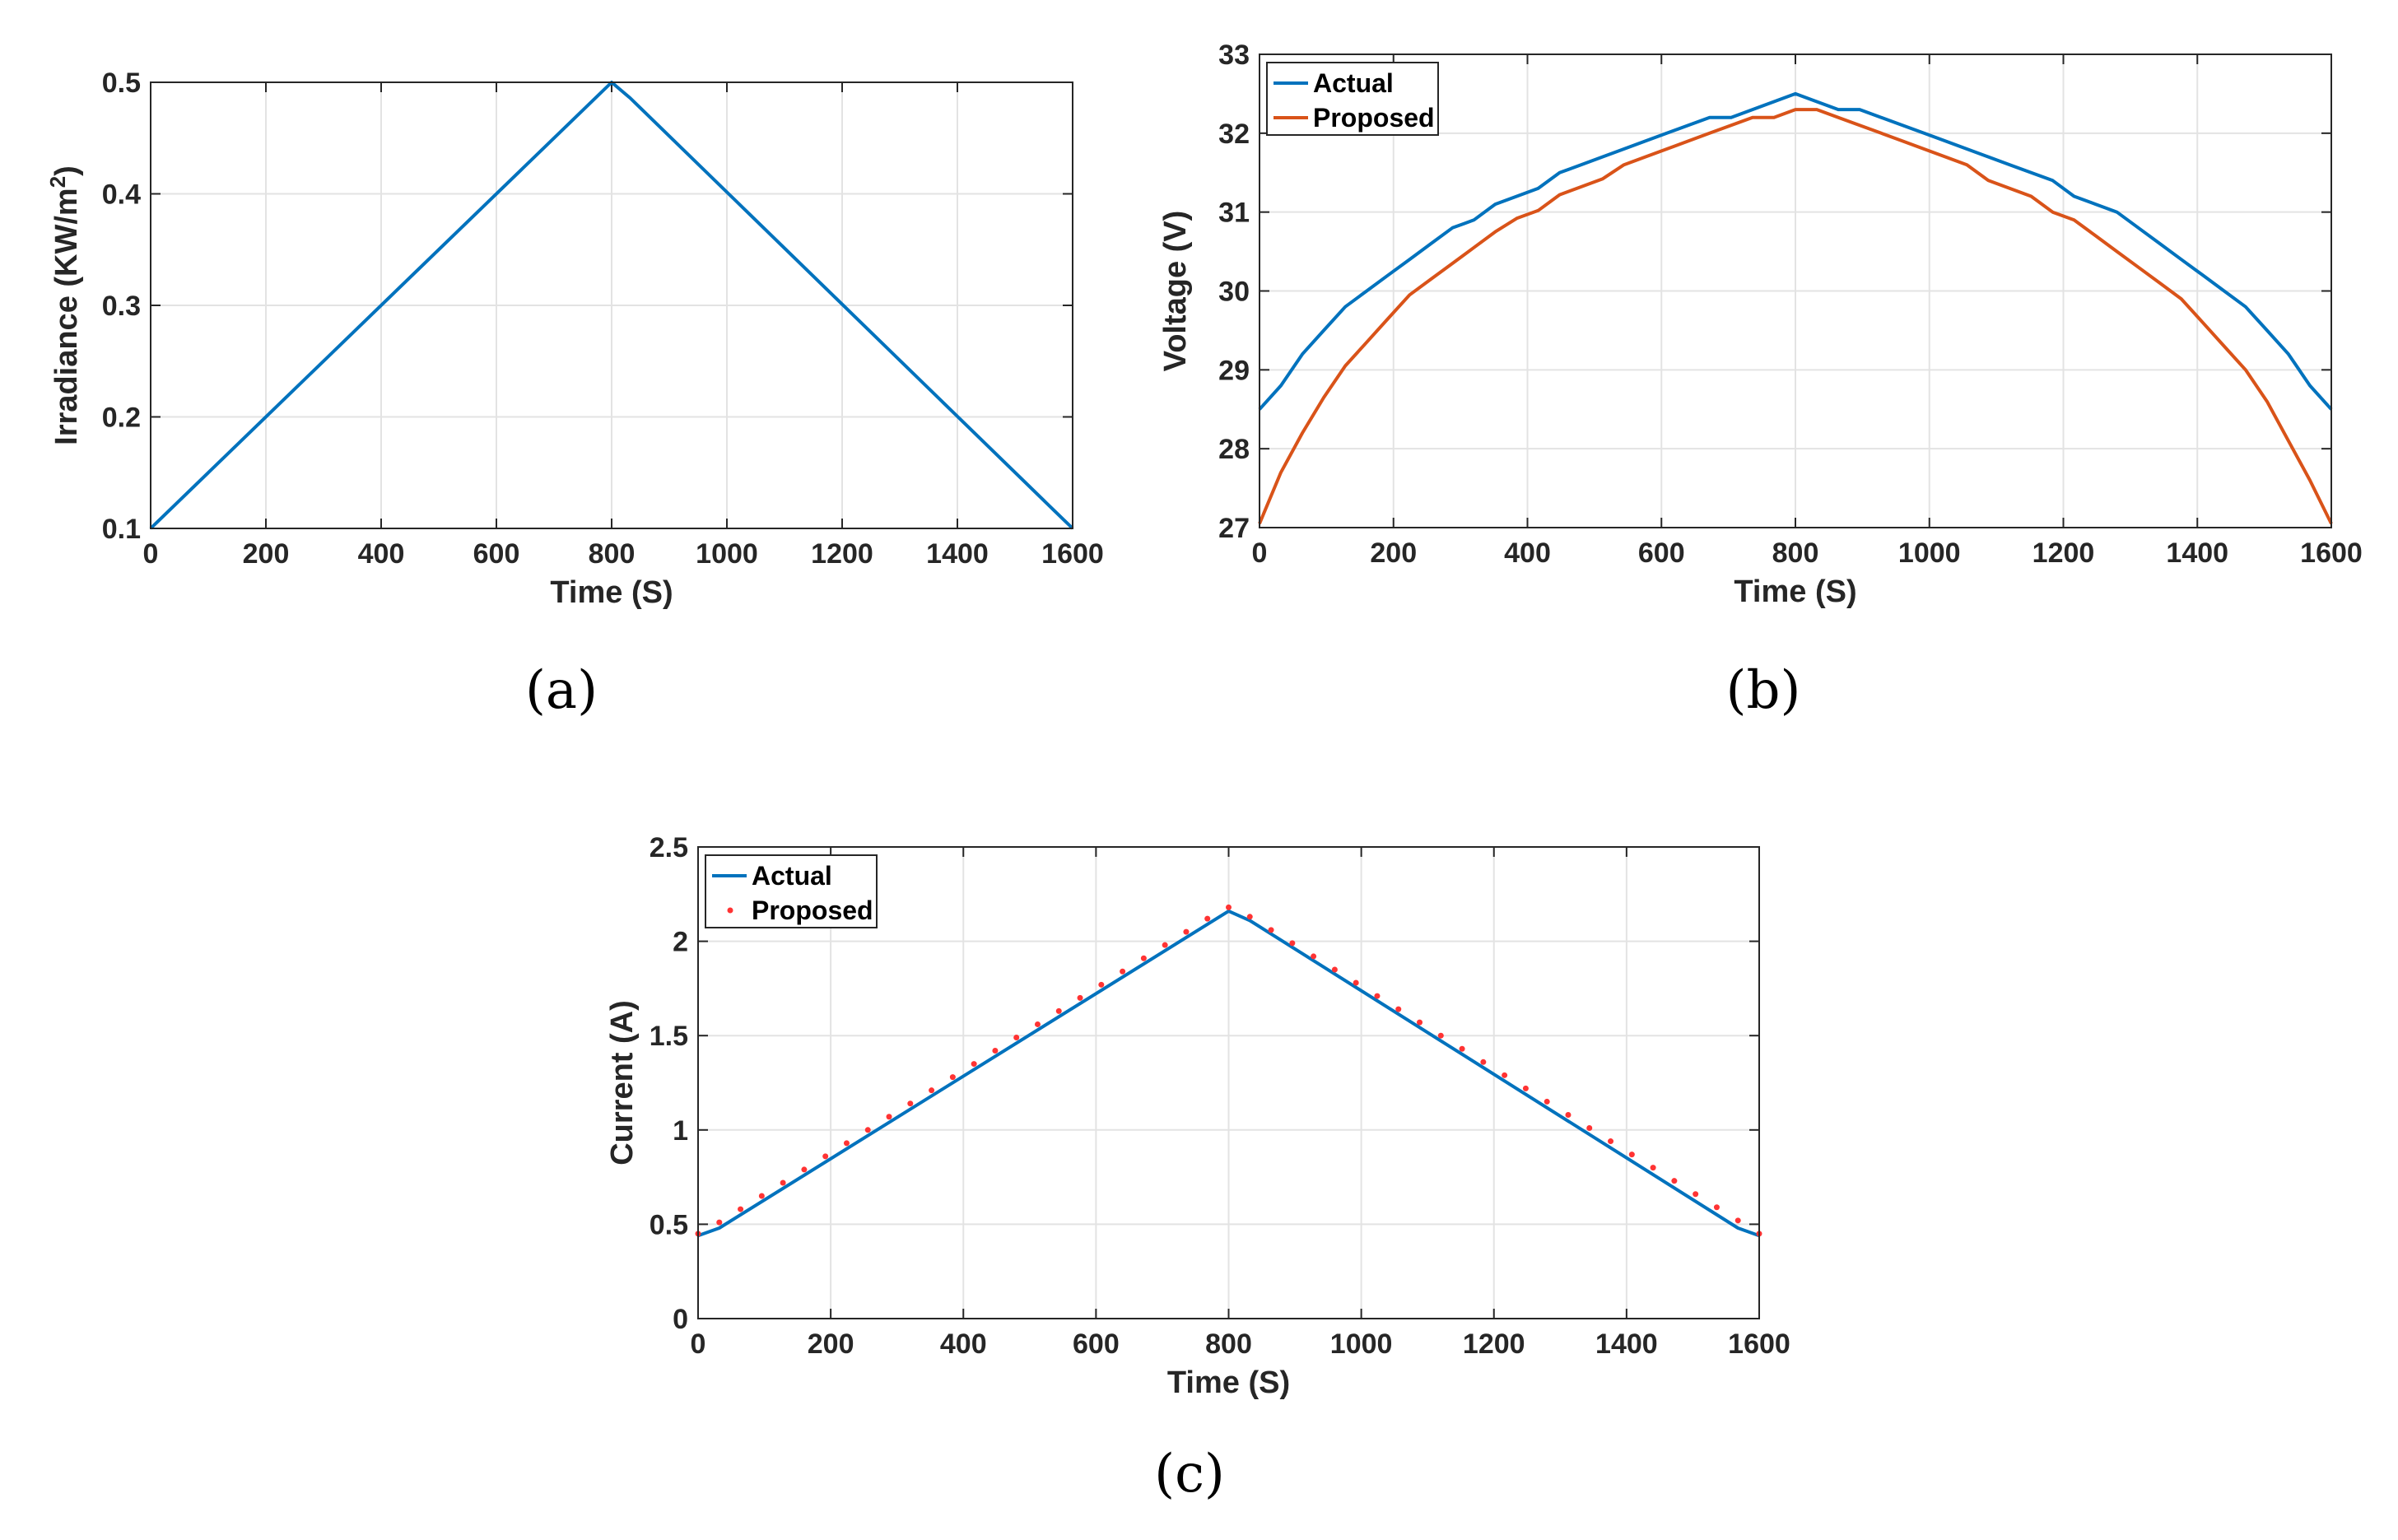 The image size is (2398, 1540). What do you see at coordinates (66, 170) in the screenshot?
I see `y-axis-label-tail: )` at bounding box center [66, 170].